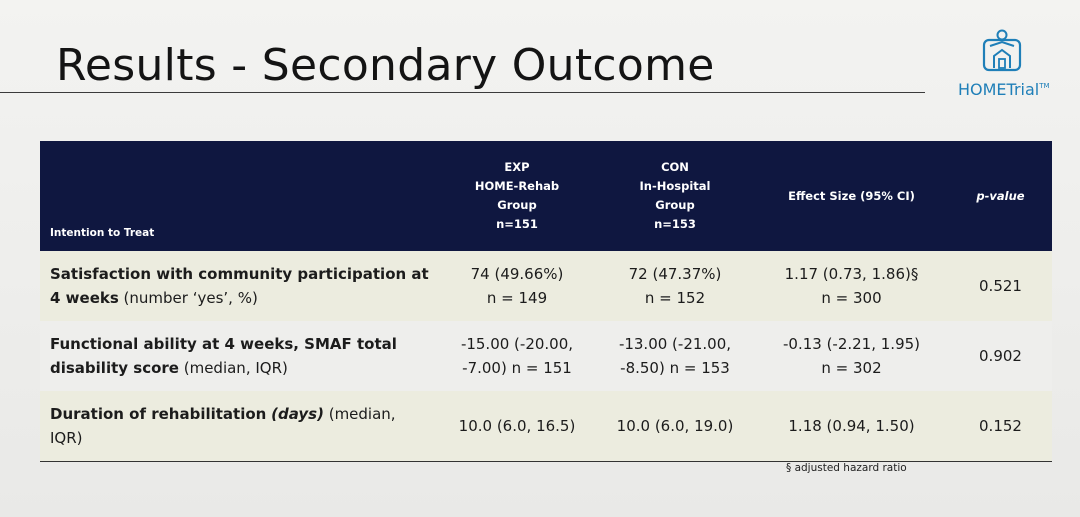  I want to click on effect-cell: 1.17 (0.73, 1.86)§ n = 300, so click(851, 286).